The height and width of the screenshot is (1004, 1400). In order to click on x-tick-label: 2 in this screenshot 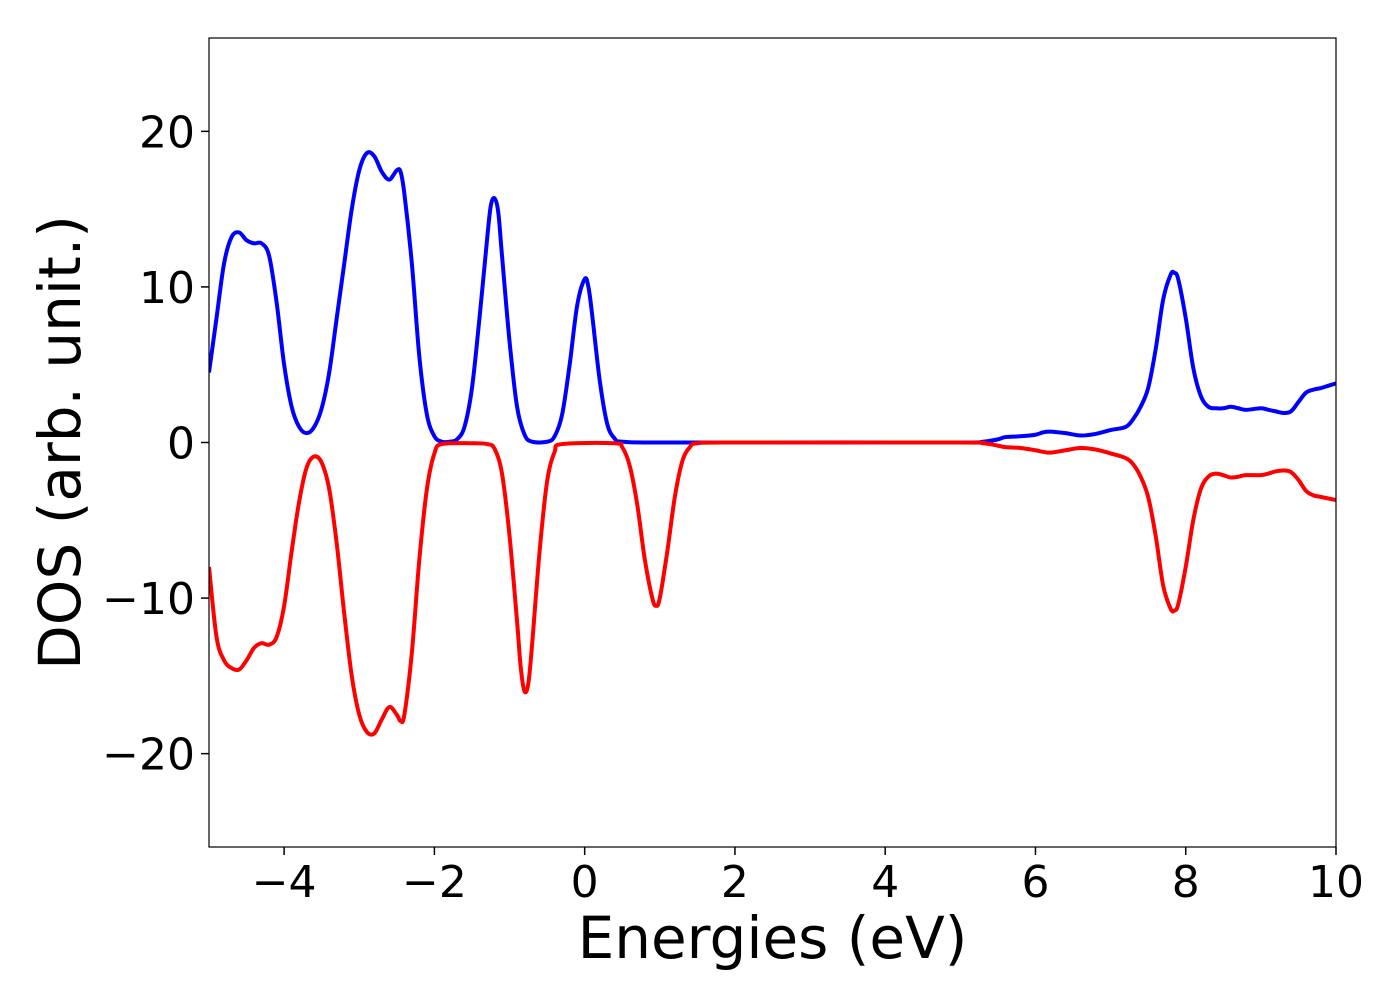, I will do `click(735, 882)`.